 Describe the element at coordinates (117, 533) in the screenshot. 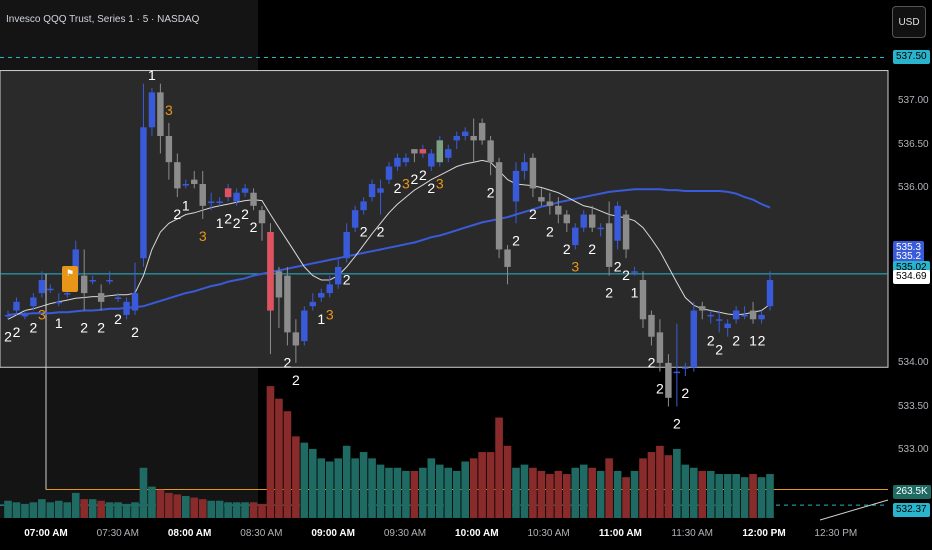

I see `time-tick-label: 07:30 AM` at that location.